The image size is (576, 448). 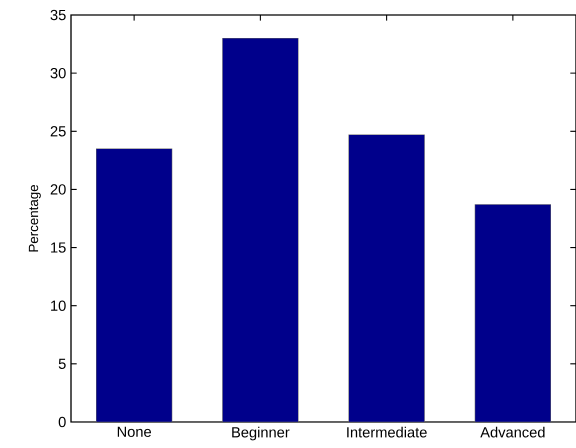 What do you see at coordinates (261, 433) in the screenshot?
I see `x-tick-label: Beginner` at bounding box center [261, 433].